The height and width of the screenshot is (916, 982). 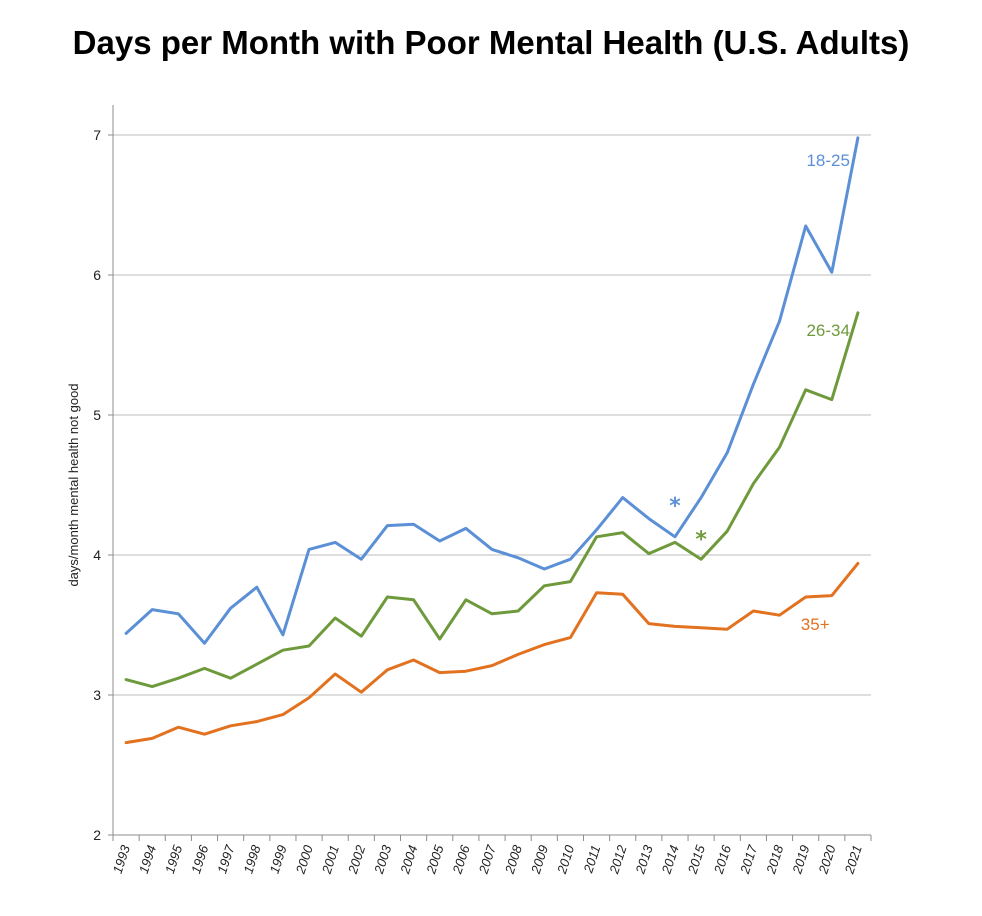 What do you see at coordinates (97, 135) in the screenshot?
I see `y-tick-label: 7` at bounding box center [97, 135].